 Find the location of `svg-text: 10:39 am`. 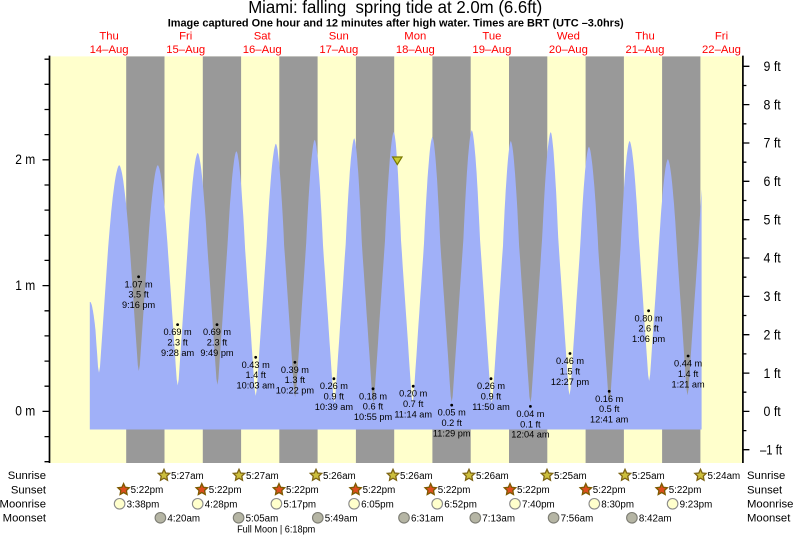

svg-text: 10:39 am is located at coordinates (334, 407).